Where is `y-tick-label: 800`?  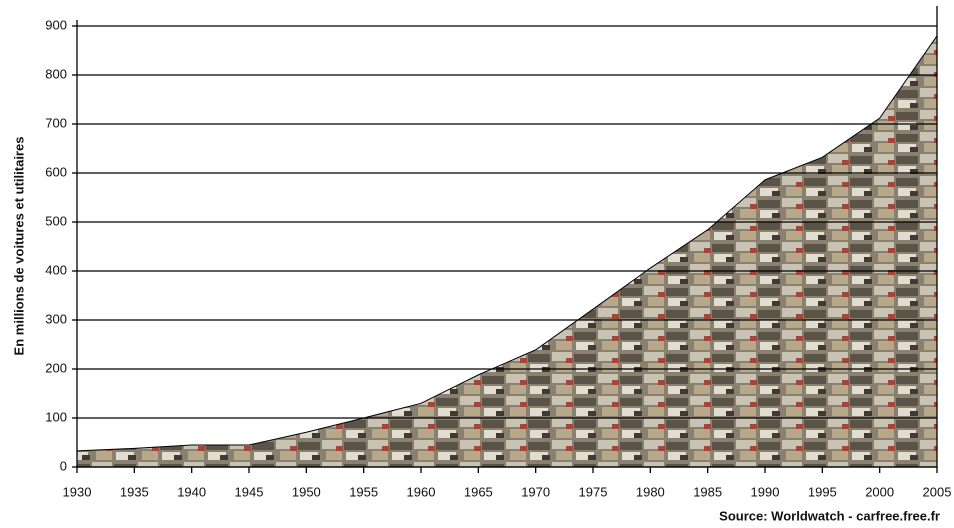 y-tick-label: 800 is located at coordinates (56, 73).